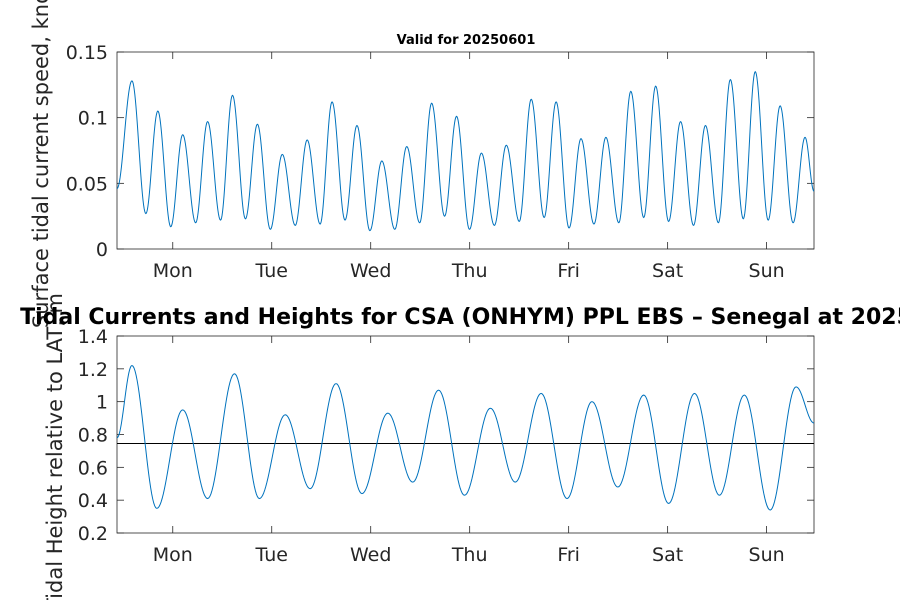 The image size is (900, 600). I want to click on tidal-height-x-tick-label: Thu, so click(469, 555).